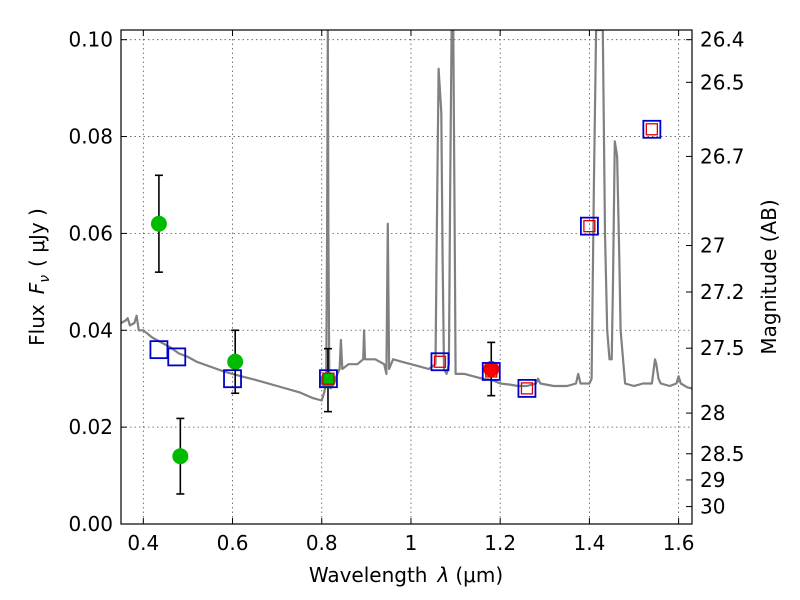  I want to click on y-tick-label: 0.02, so click(90, 427).